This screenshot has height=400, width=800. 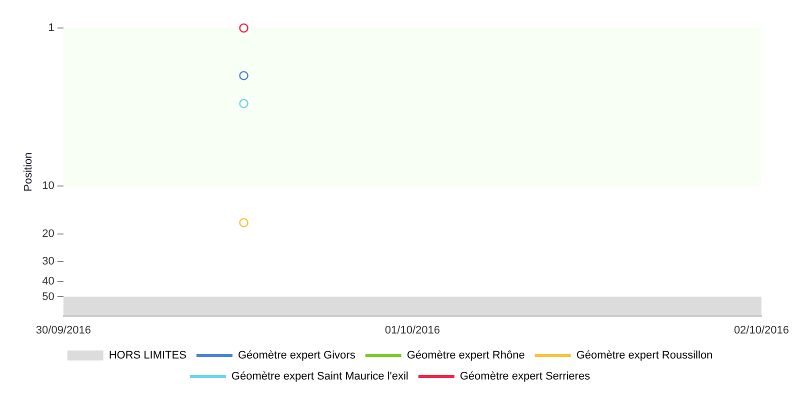 What do you see at coordinates (28, 172) in the screenshot?
I see `y-axis-title: Position` at bounding box center [28, 172].